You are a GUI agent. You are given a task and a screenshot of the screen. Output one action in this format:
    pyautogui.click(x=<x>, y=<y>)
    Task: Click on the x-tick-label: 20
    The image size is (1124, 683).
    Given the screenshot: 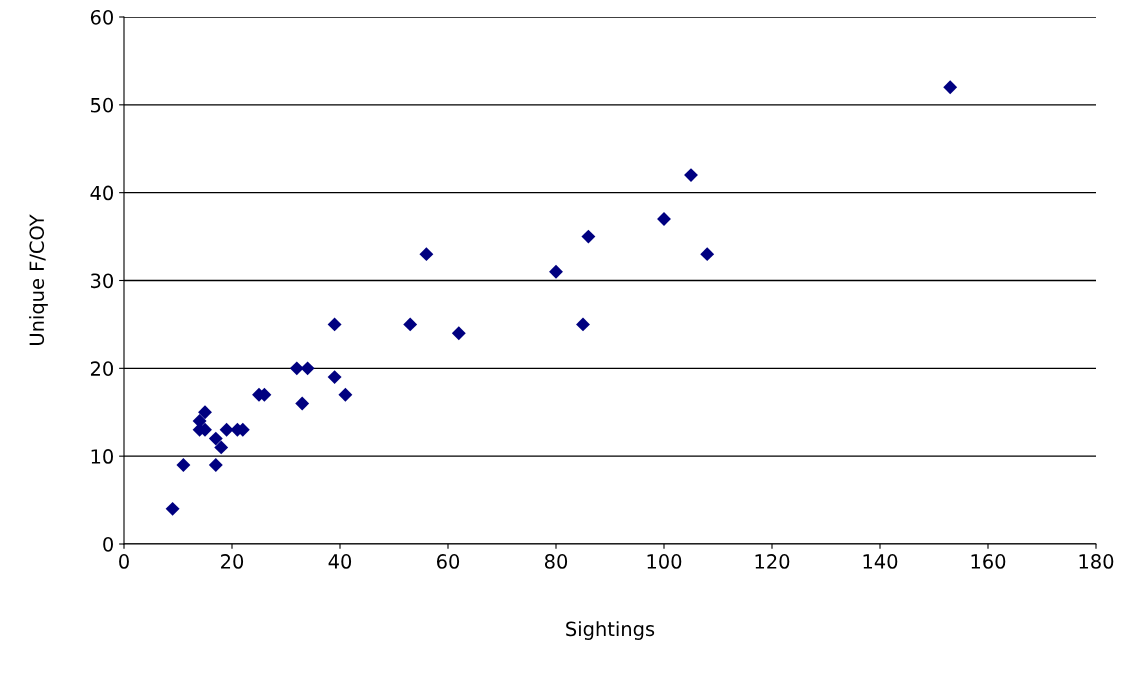 What is the action you would take?
    pyautogui.click(x=232, y=561)
    